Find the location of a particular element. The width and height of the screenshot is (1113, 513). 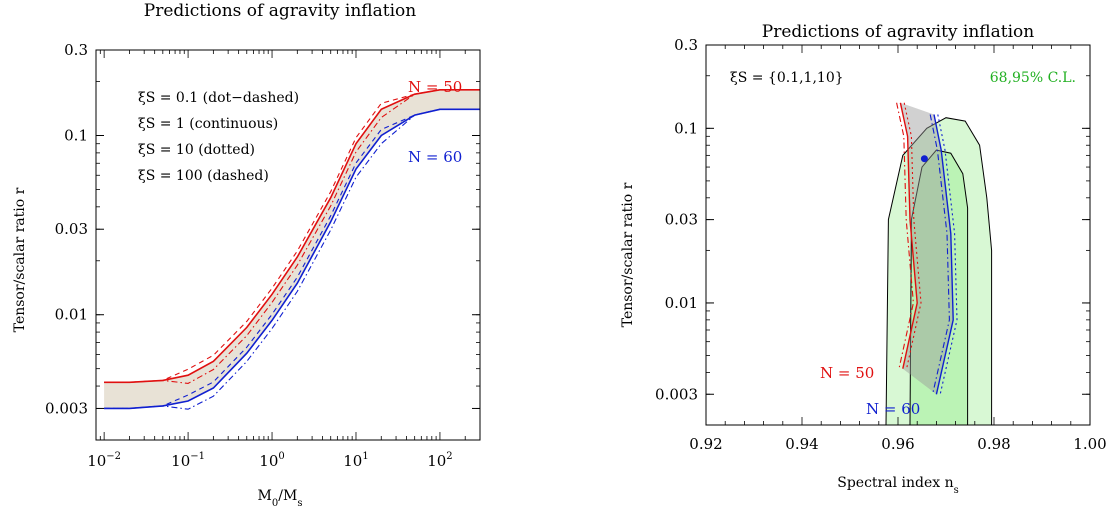

left-y-tick-label: 0.3 is located at coordinates (76, 50).